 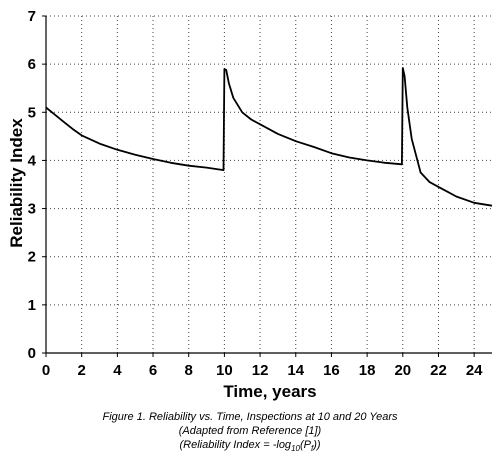 I want to click on caption-formula-suffix: )), so click(x=317, y=445).